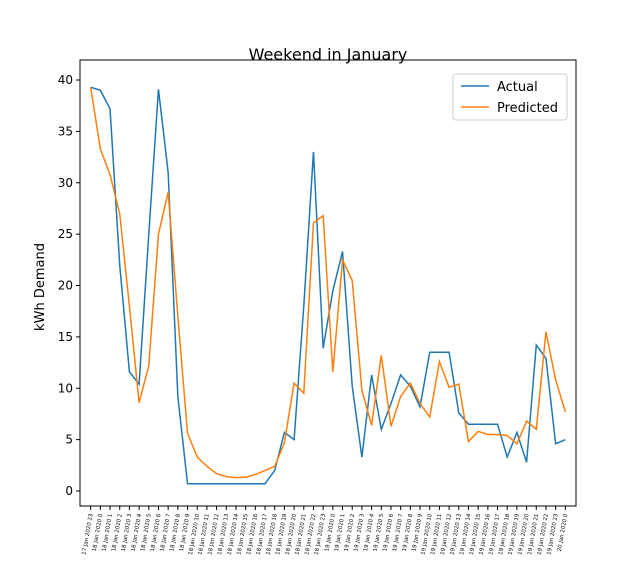 The height and width of the screenshot is (570, 640). I want to click on y-tick-label: 0, so click(69, 491).